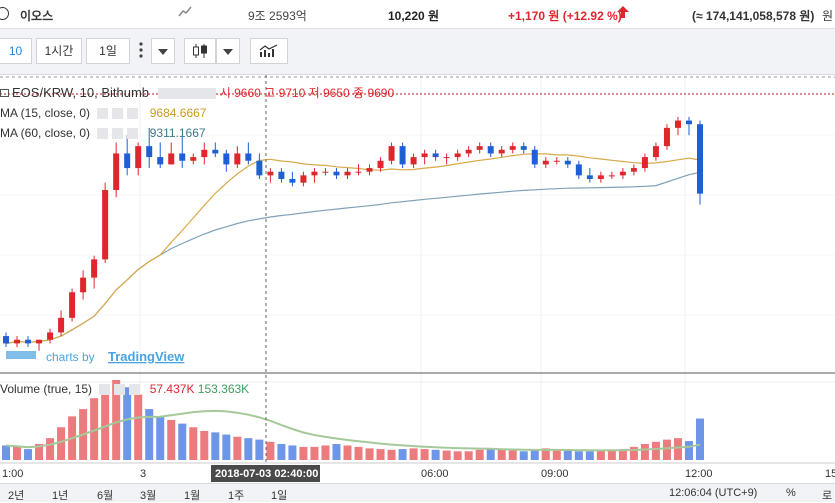 The image size is (835, 503). What do you see at coordinates (381, 93) in the screenshot?
I see `close-value: 9690` at bounding box center [381, 93].